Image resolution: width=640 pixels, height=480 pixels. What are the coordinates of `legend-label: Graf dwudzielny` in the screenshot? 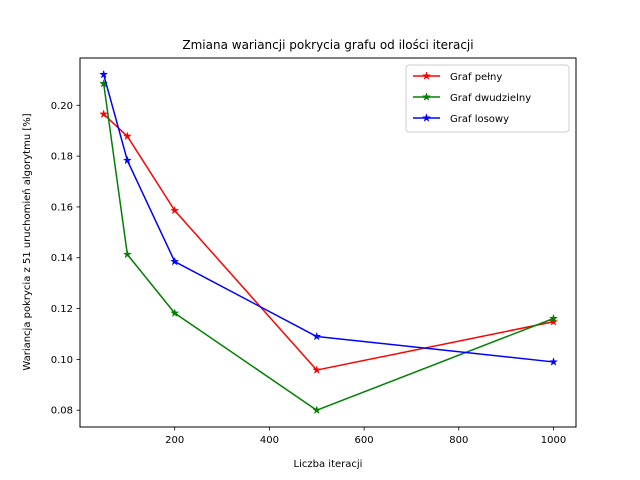 It's located at (490, 98).